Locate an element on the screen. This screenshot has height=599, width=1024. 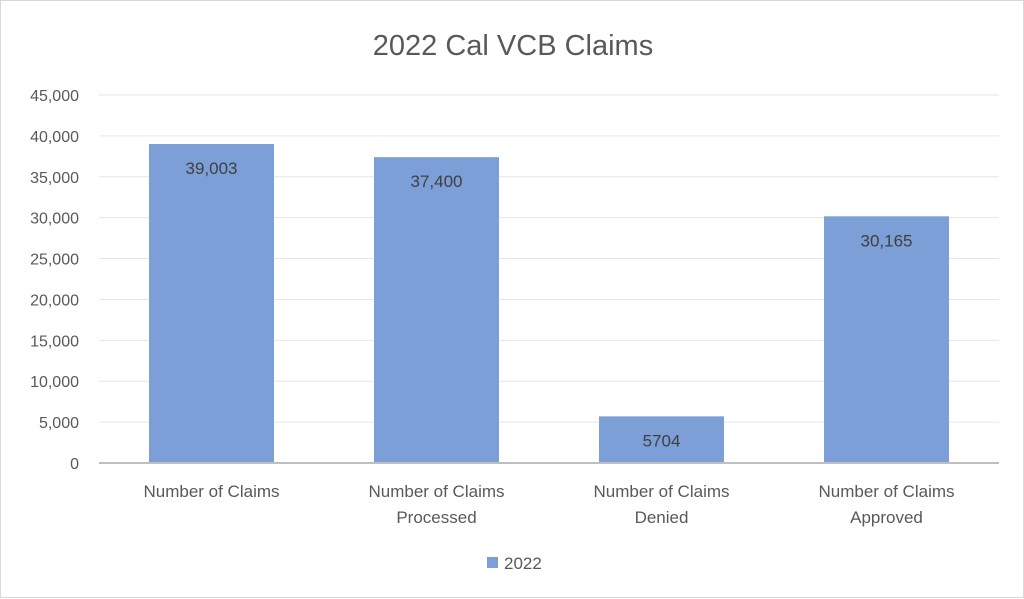
category-label: Processed is located at coordinates (436, 517).